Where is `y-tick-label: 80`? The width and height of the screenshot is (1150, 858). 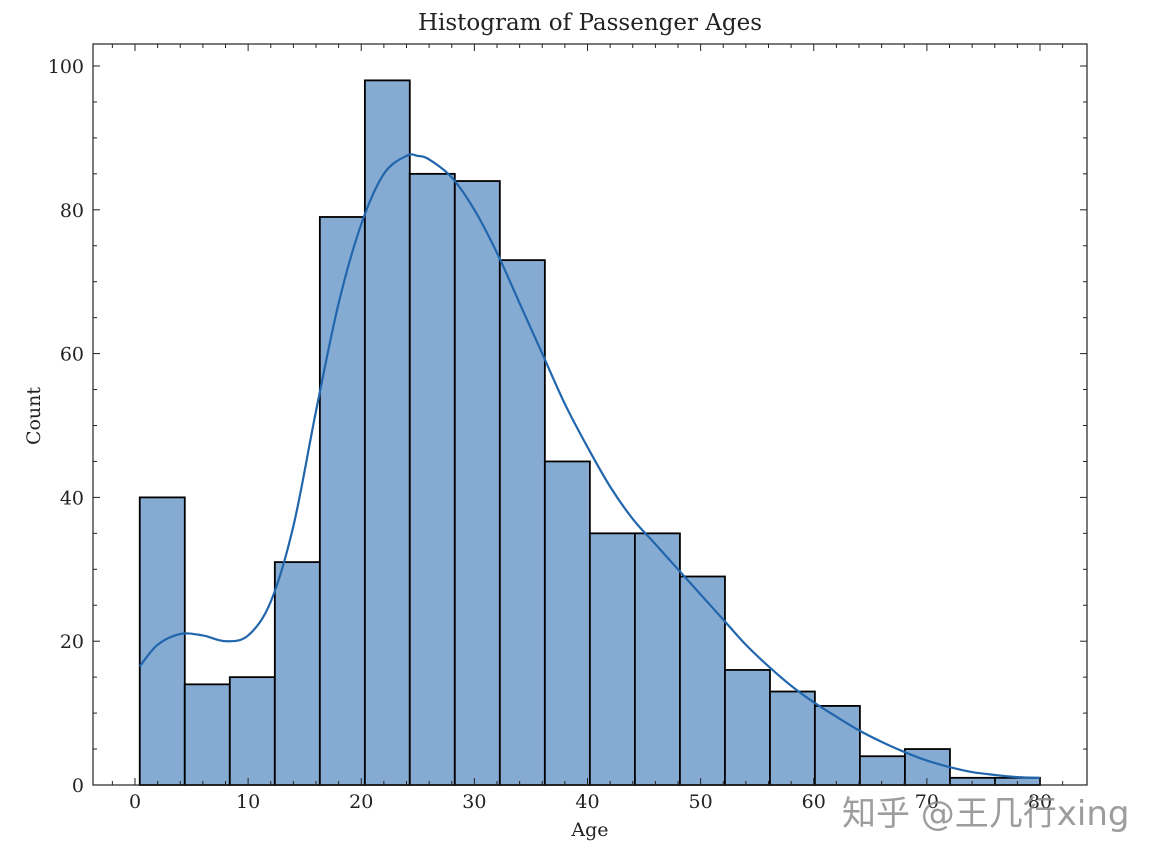 y-tick-label: 80 is located at coordinates (72, 211).